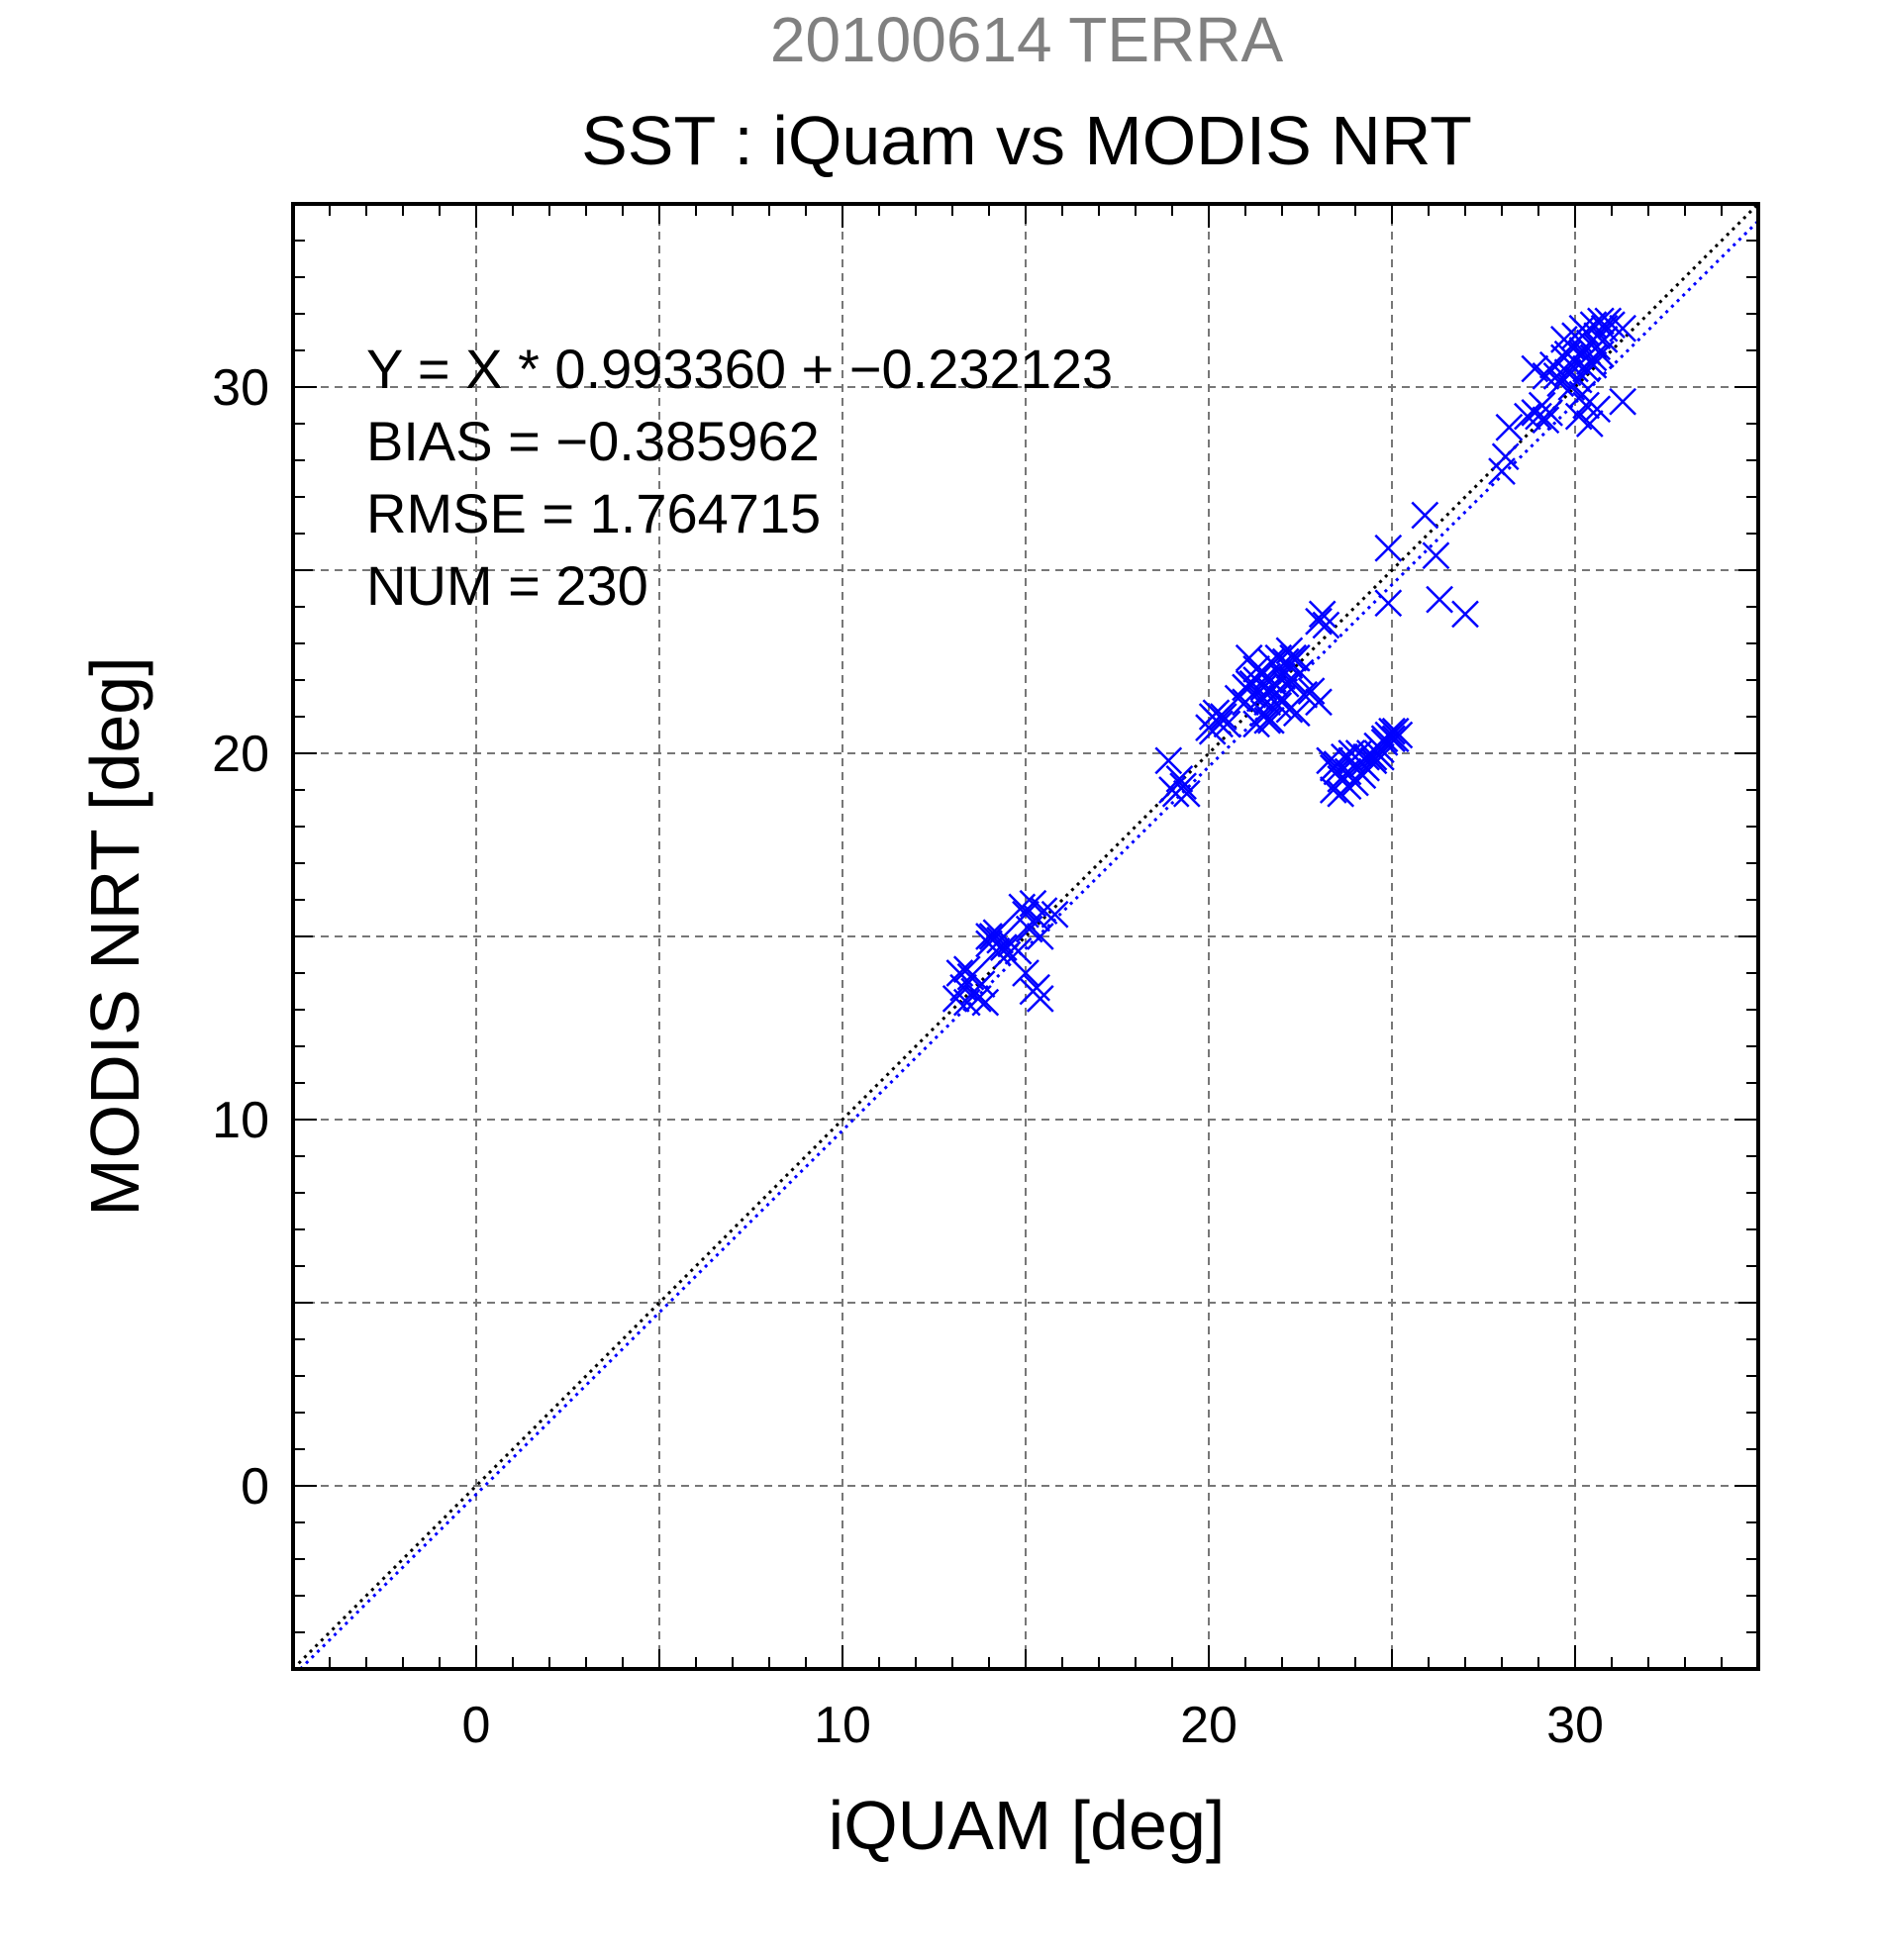 The width and height of the screenshot is (1881, 1960). What do you see at coordinates (1027, 39) in the screenshot?
I see `chart-suptitle: 20100614 TERRA` at bounding box center [1027, 39].